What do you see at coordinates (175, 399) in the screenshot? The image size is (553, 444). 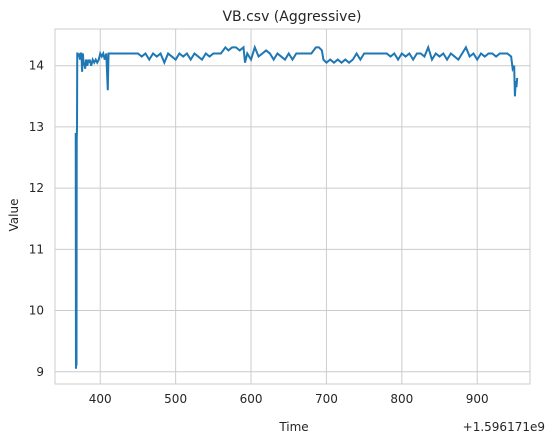 I see `x-tick-label: 500` at bounding box center [175, 399].